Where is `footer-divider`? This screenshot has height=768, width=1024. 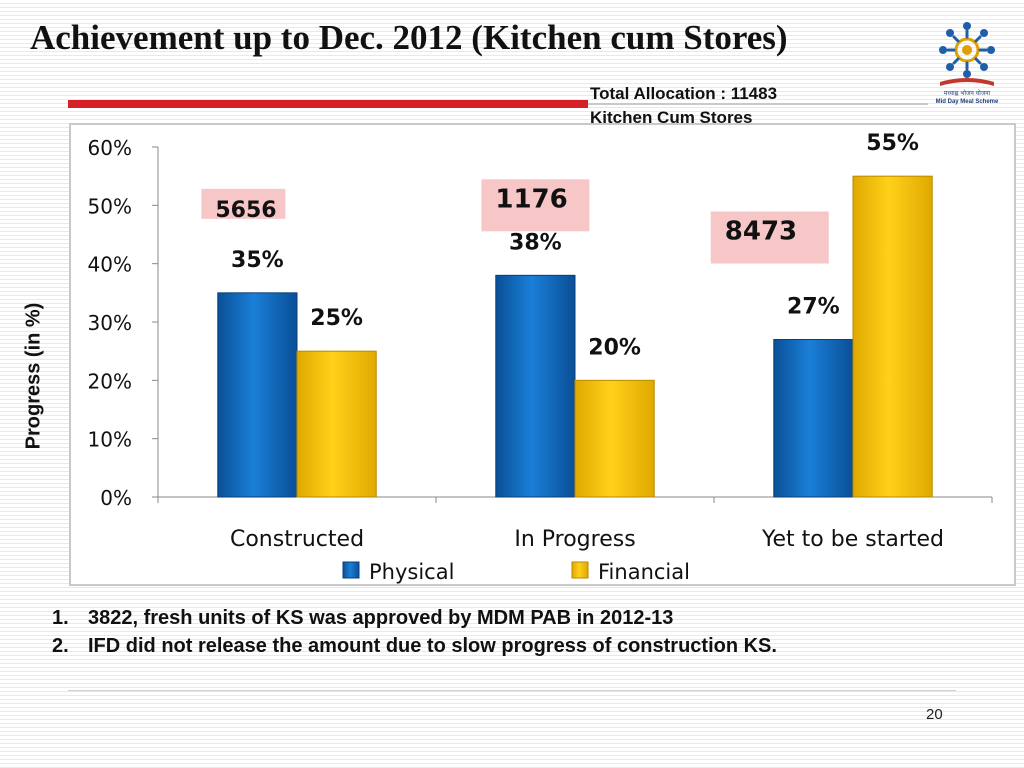
footer-divider is located at coordinates (512, 690).